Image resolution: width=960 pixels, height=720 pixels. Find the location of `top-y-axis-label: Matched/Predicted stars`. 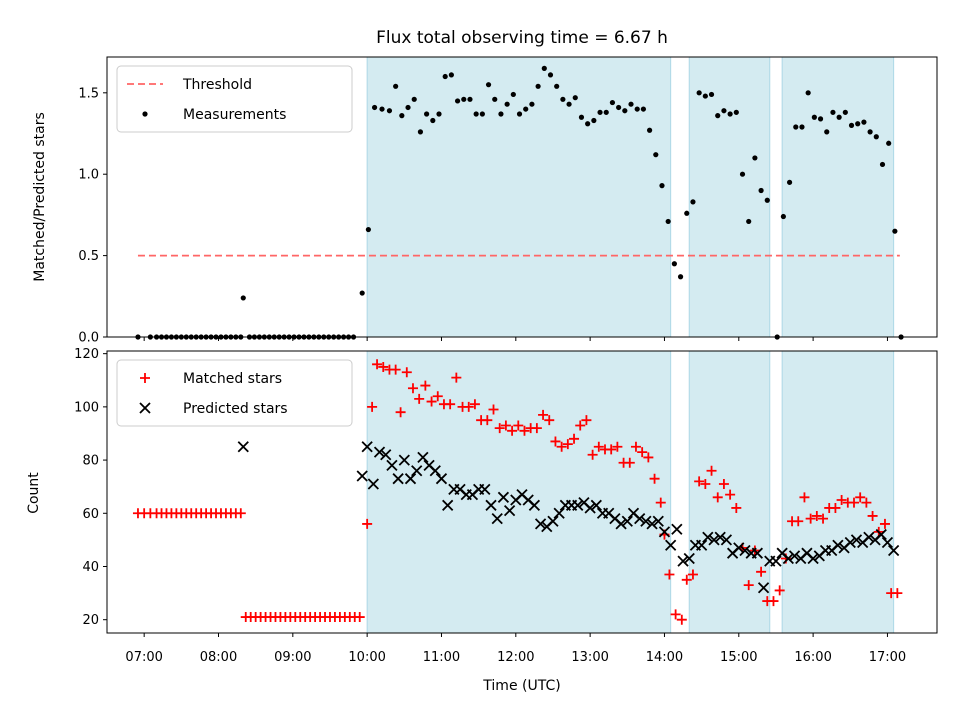

top-y-axis-label: Matched/Predicted stars is located at coordinates (40, 197).